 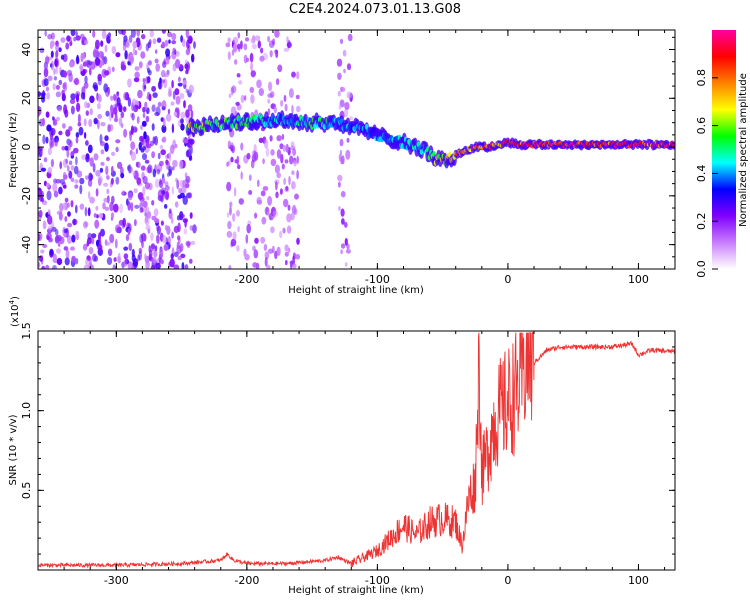 I want to click on snr-y-tick-label: 0.5, so click(x=26, y=491).